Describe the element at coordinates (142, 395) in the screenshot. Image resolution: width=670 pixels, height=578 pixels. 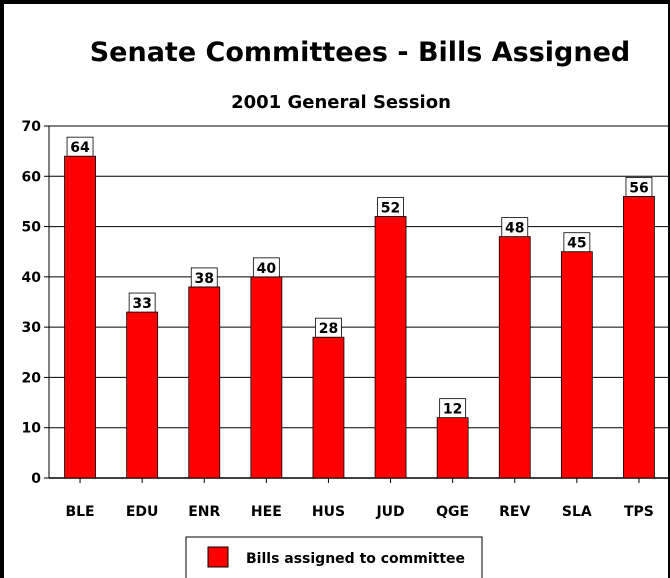
I see `bar-edu` at that location.